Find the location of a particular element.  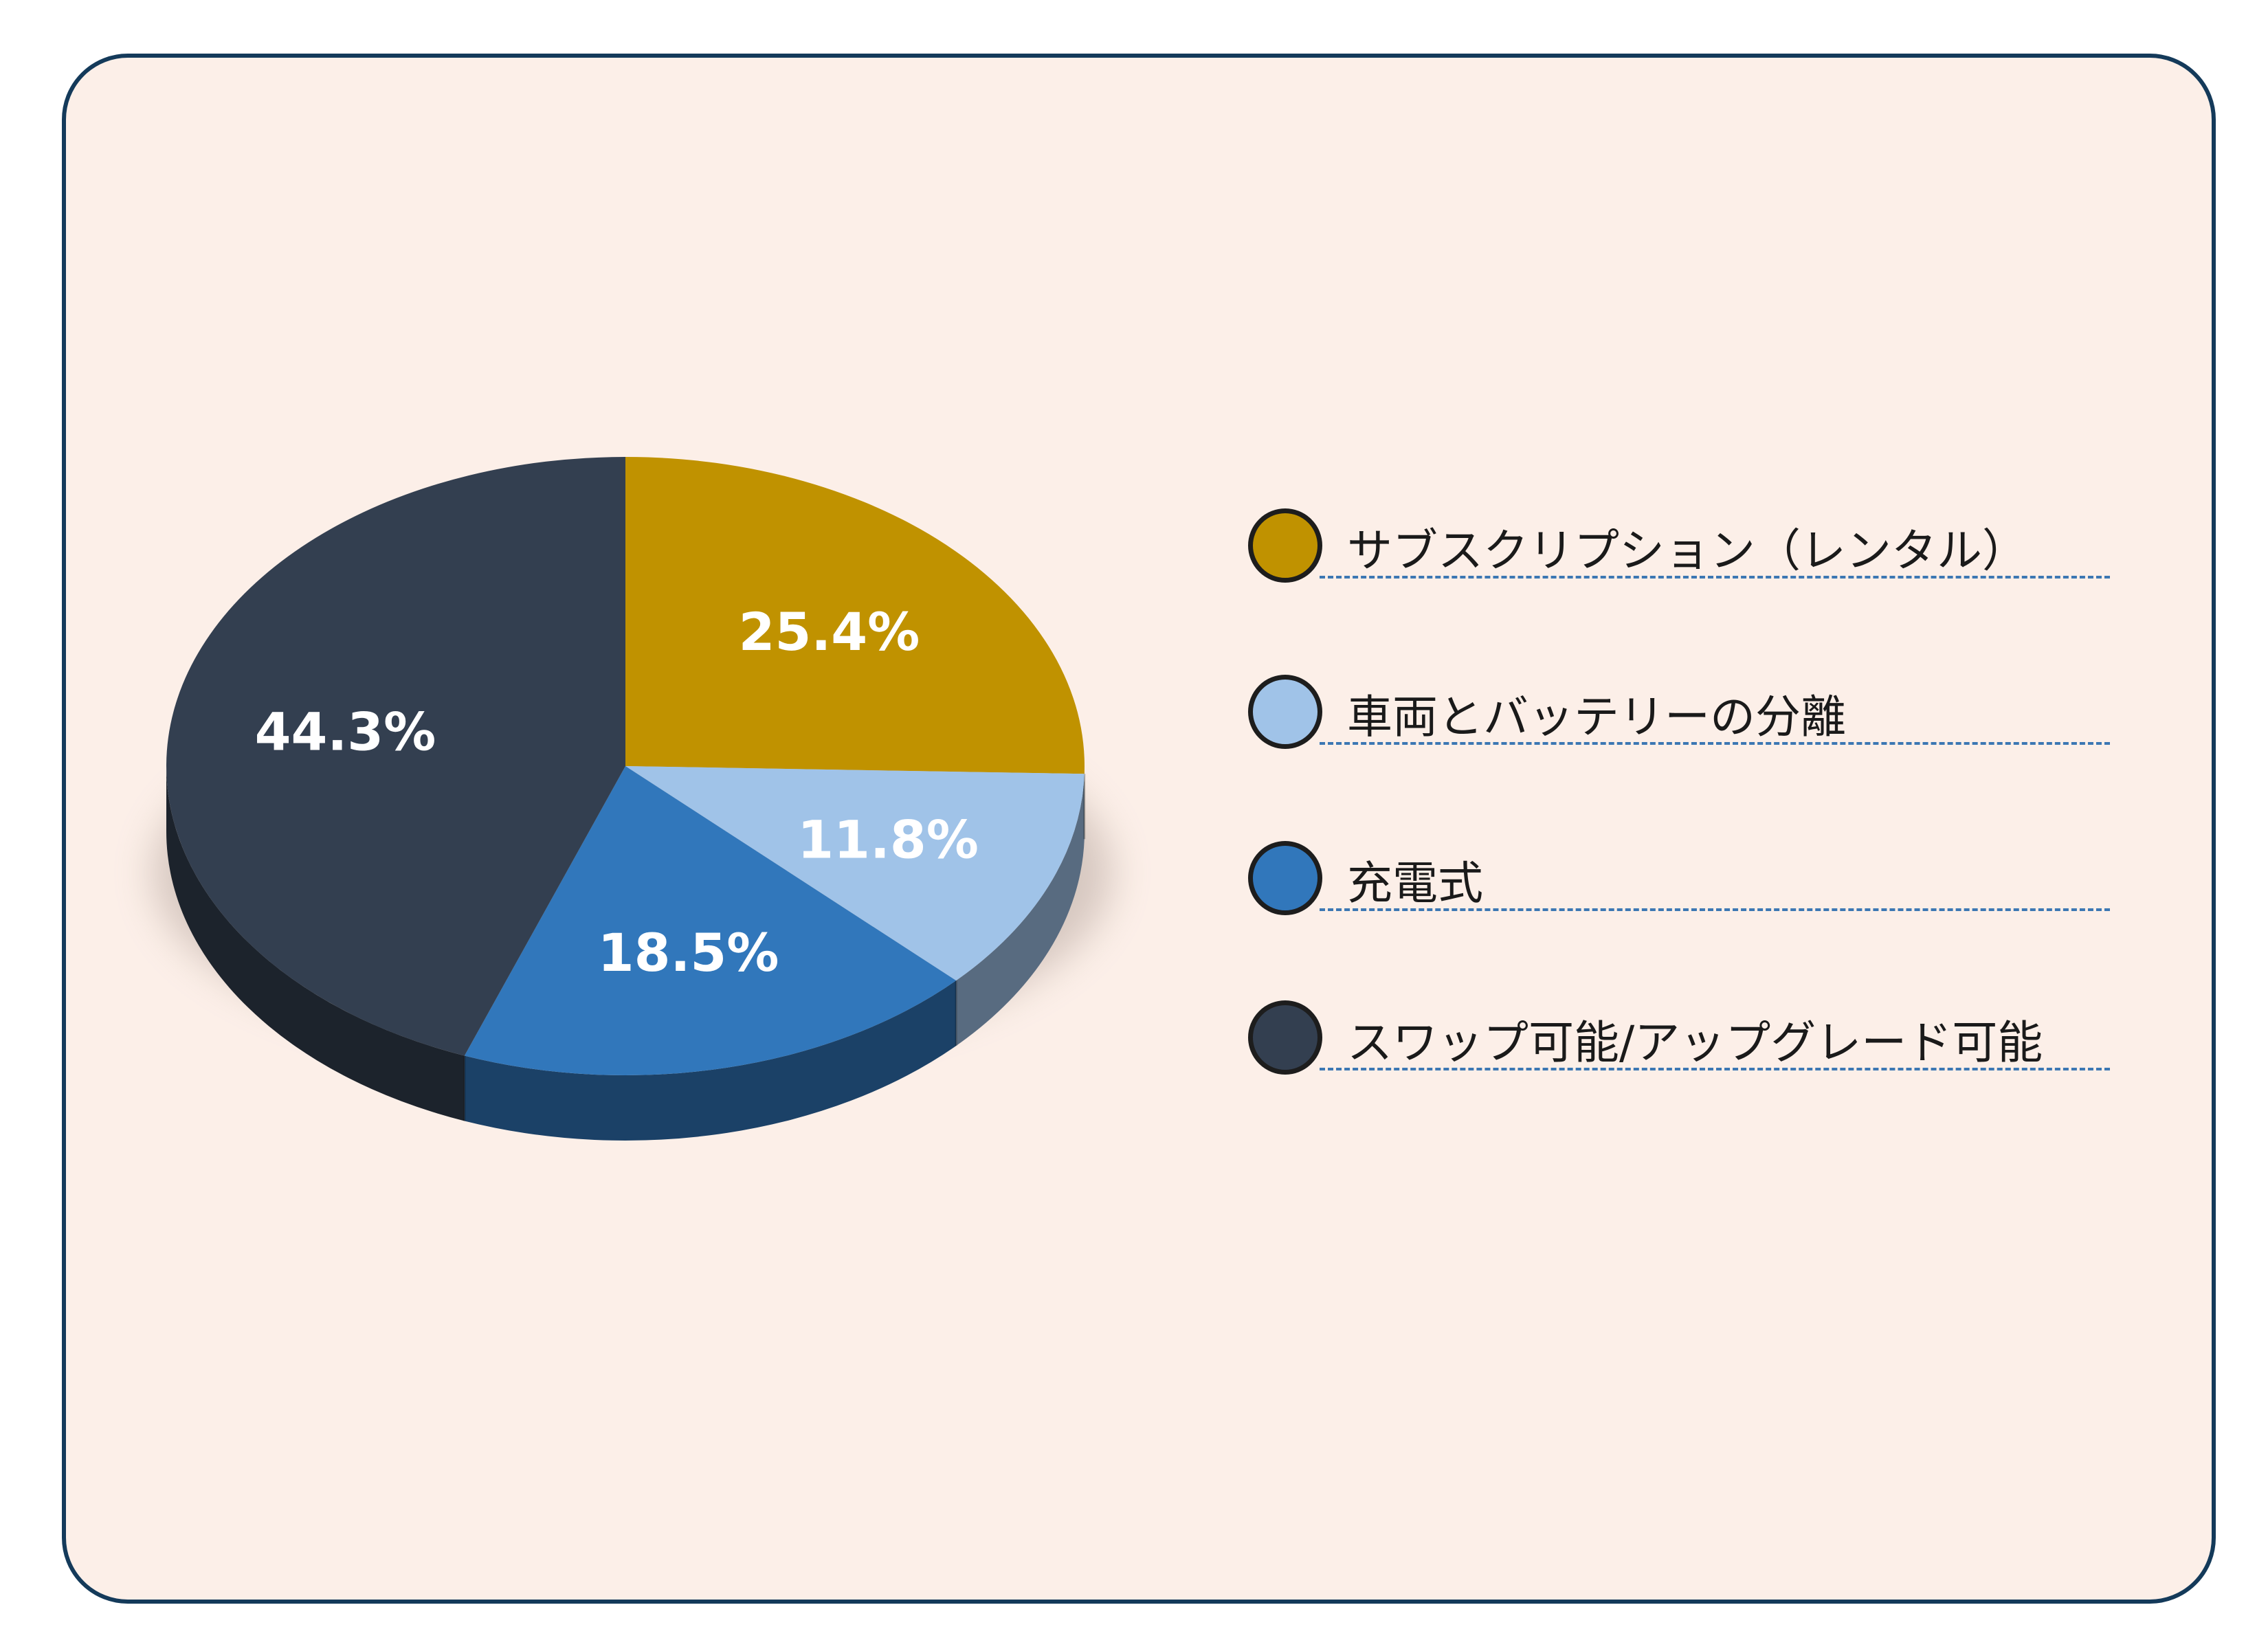

legend-item: スワップ可能/アップグレード可能 is located at coordinates (1677, 1035).